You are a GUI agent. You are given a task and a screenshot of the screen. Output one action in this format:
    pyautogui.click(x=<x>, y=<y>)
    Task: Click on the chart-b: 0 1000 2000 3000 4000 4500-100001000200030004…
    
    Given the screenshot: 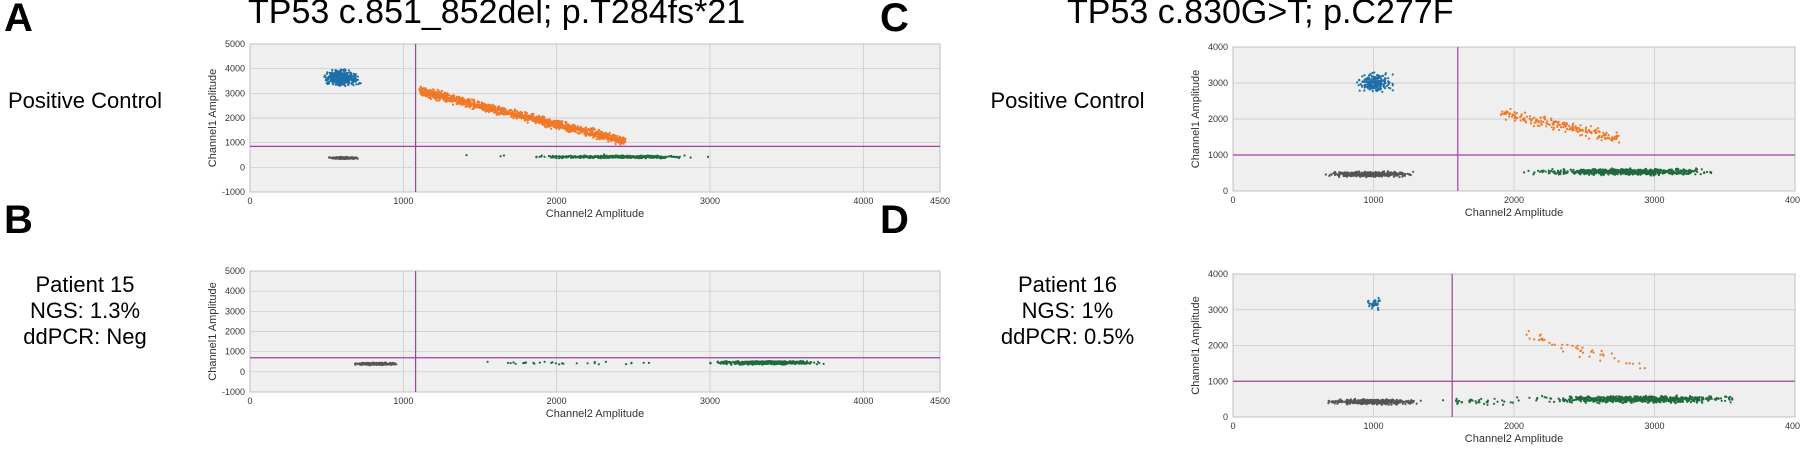 What is the action you would take?
    pyautogui.click(x=578, y=343)
    